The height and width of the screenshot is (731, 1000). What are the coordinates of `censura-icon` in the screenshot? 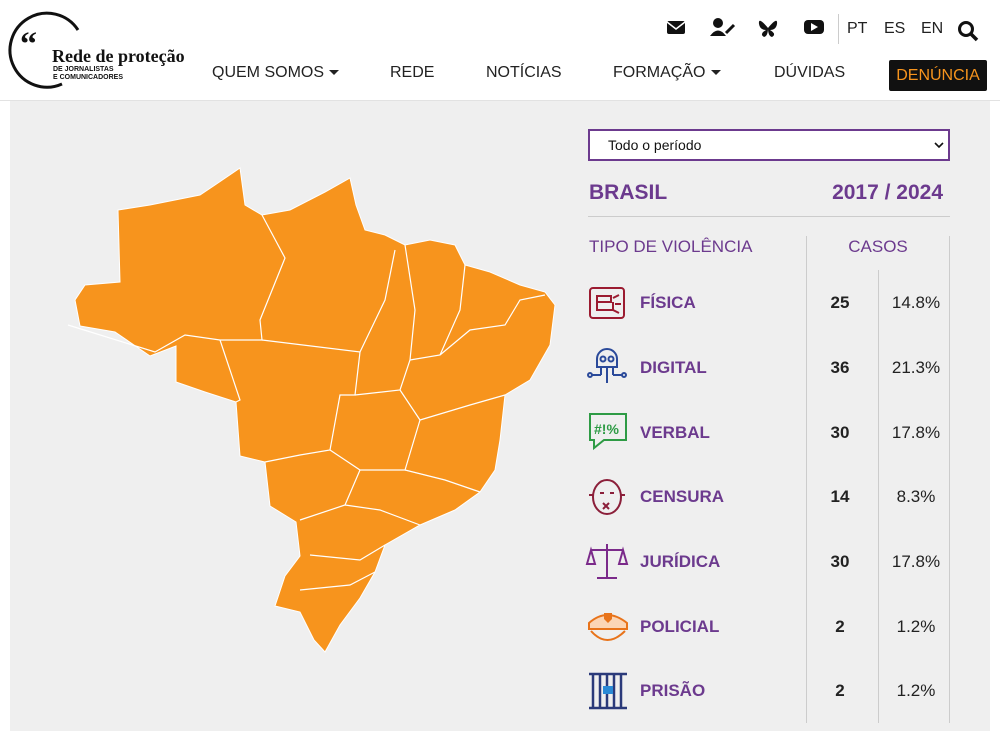 It's located at (607, 497).